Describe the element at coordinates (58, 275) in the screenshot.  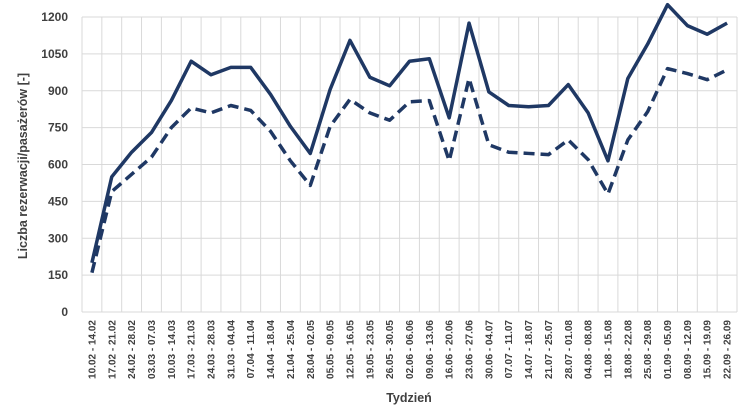
I see `y-tick-label: 150` at that location.